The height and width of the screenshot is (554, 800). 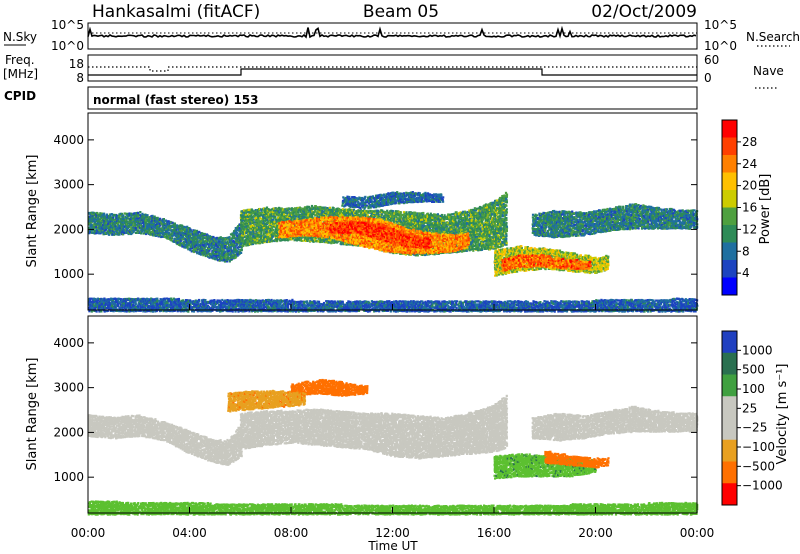 I want to click on noise-right-tick-top: 10^5, so click(x=720, y=25).